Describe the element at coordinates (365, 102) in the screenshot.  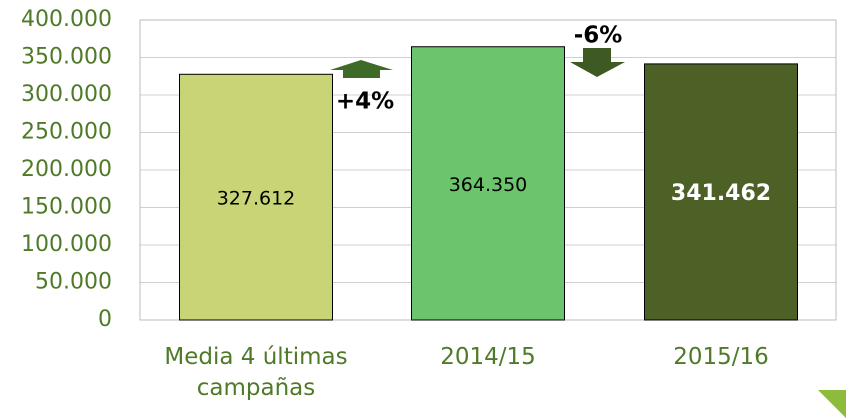
I see `annotation: +4%` at that location.